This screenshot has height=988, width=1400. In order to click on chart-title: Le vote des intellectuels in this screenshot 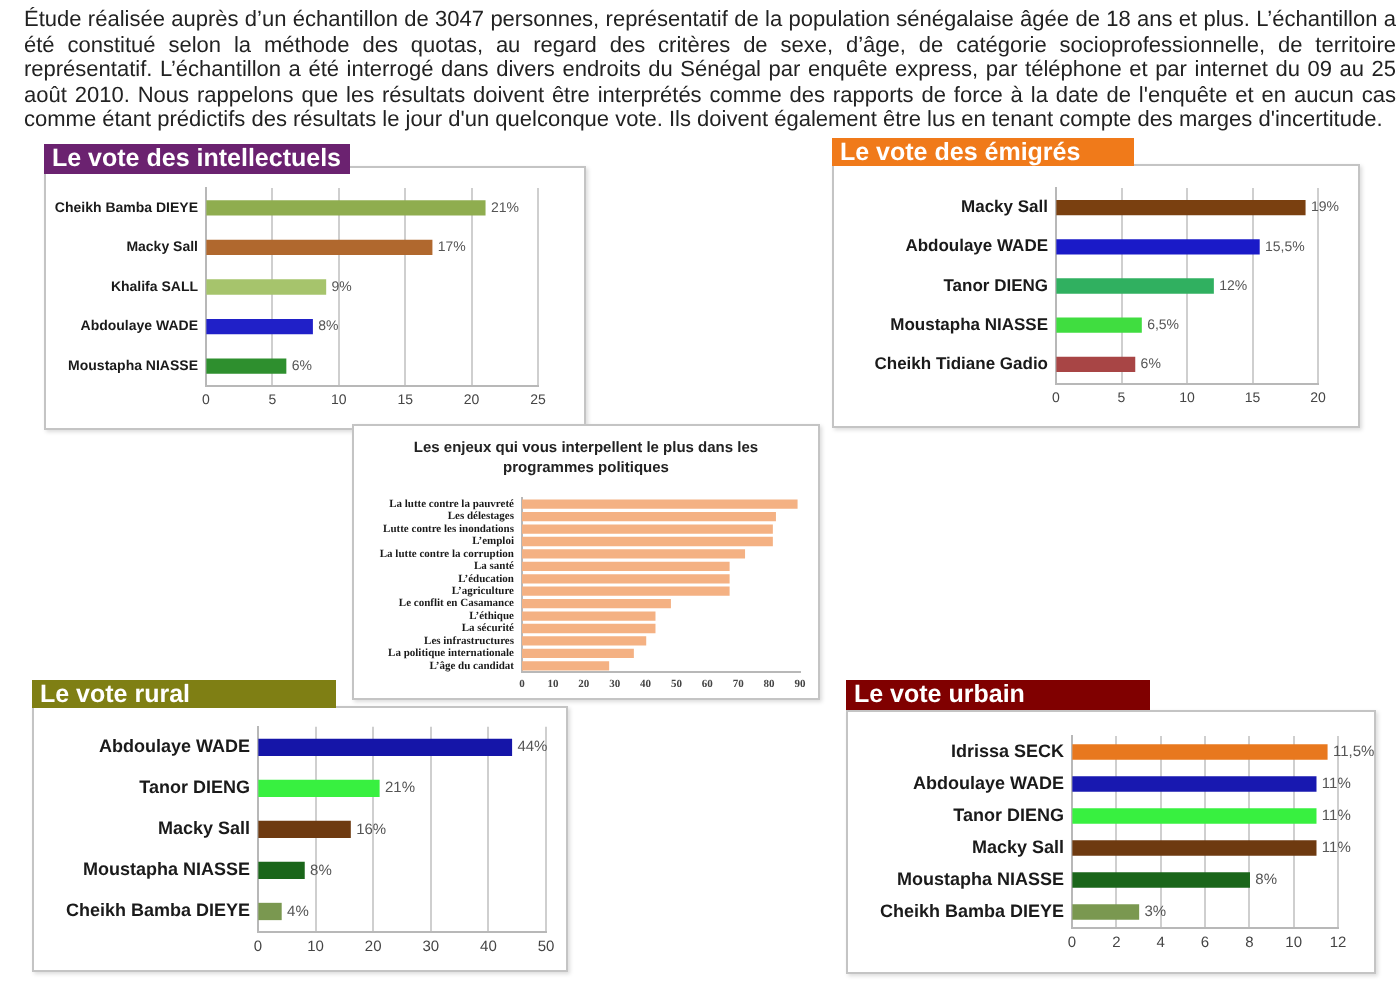, I will do `click(197, 159)`.